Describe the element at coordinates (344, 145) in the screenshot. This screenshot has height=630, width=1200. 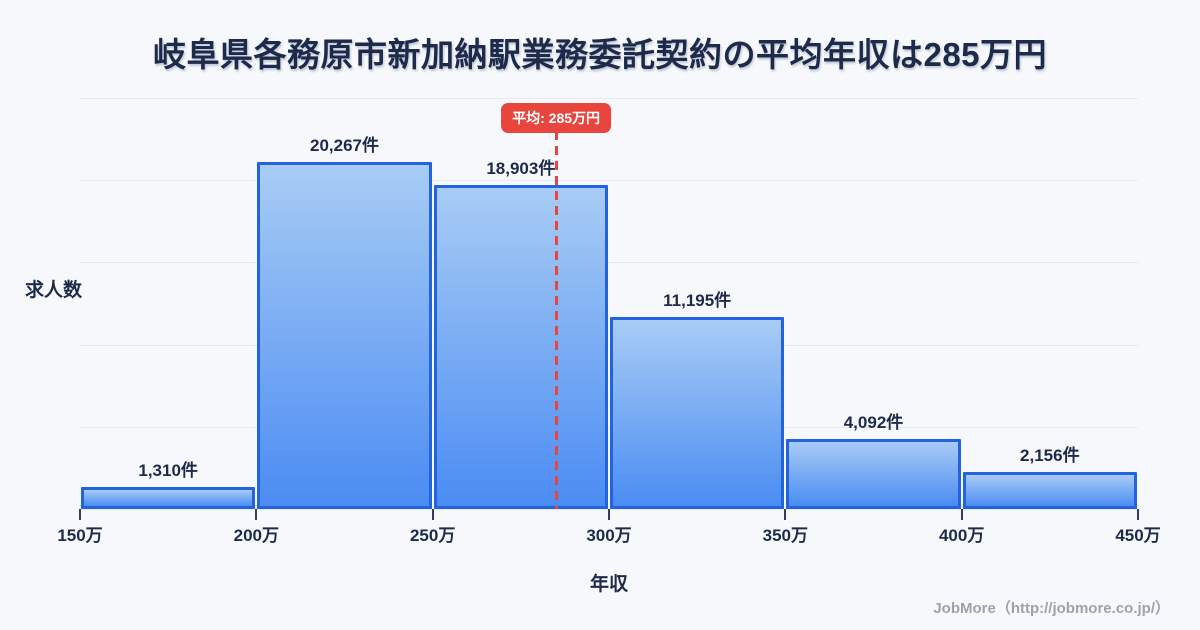
I see `bar-value-label: 20,267件` at that location.